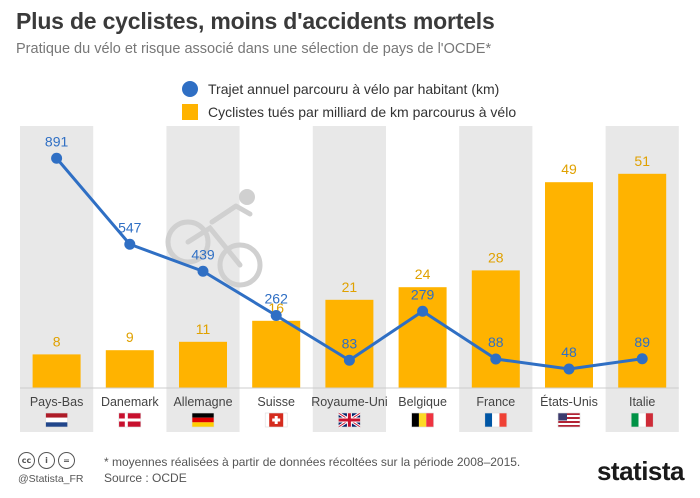 The image size is (700, 498). What do you see at coordinates (569, 420) in the screenshot?
I see `usa-flag-icon` at bounding box center [569, 420].